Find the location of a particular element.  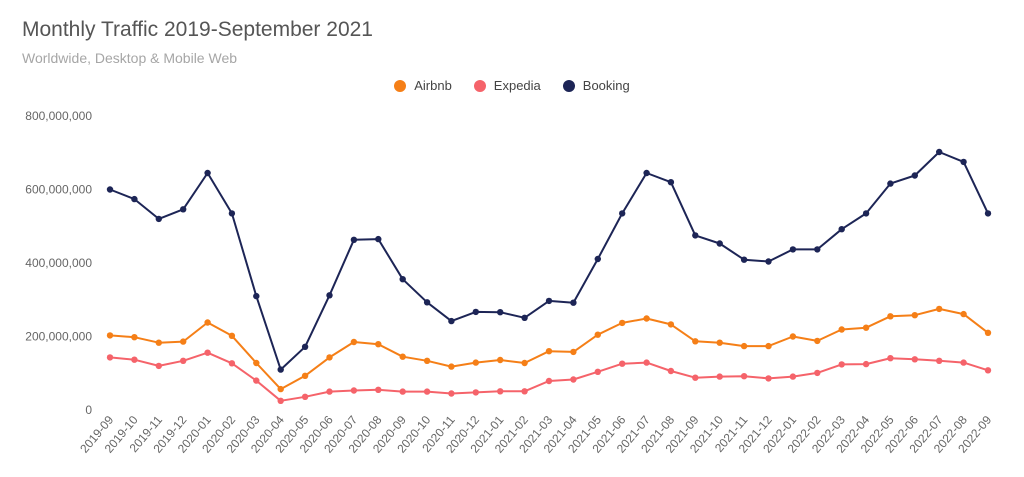

chart-title: Monthly Traffic 2019-September 2021 is located at coordinates (197, 29).